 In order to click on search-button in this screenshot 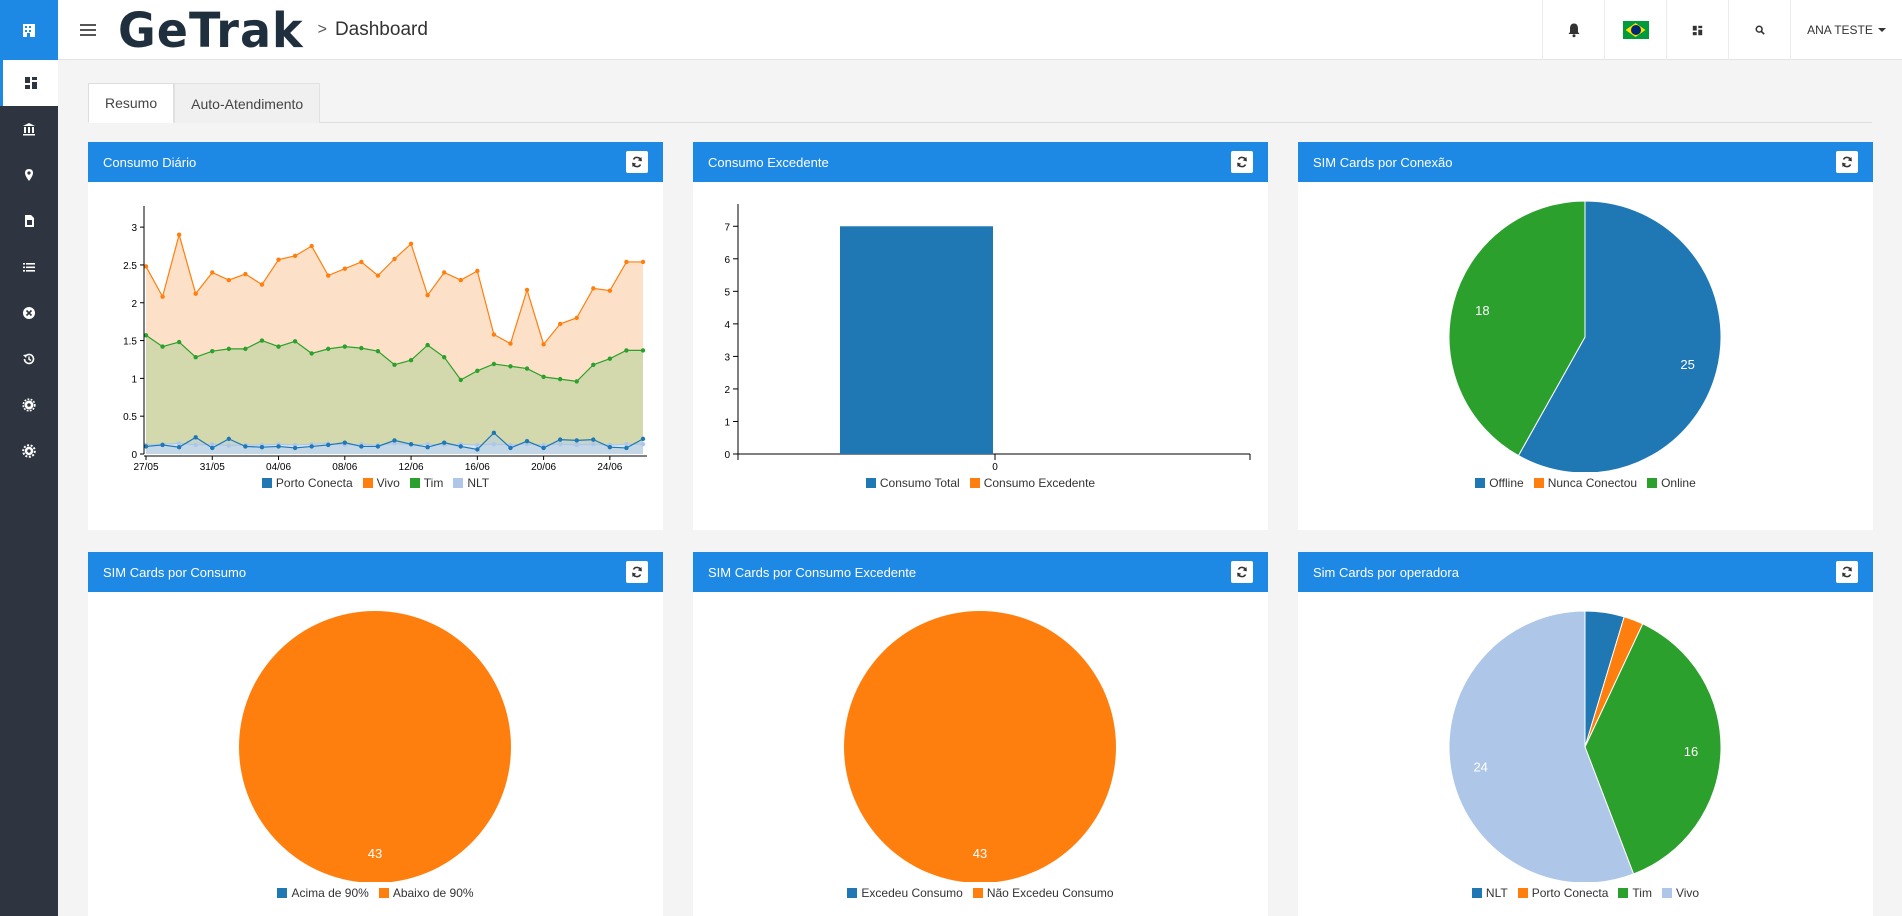, I will do `click(1759, 30)`.